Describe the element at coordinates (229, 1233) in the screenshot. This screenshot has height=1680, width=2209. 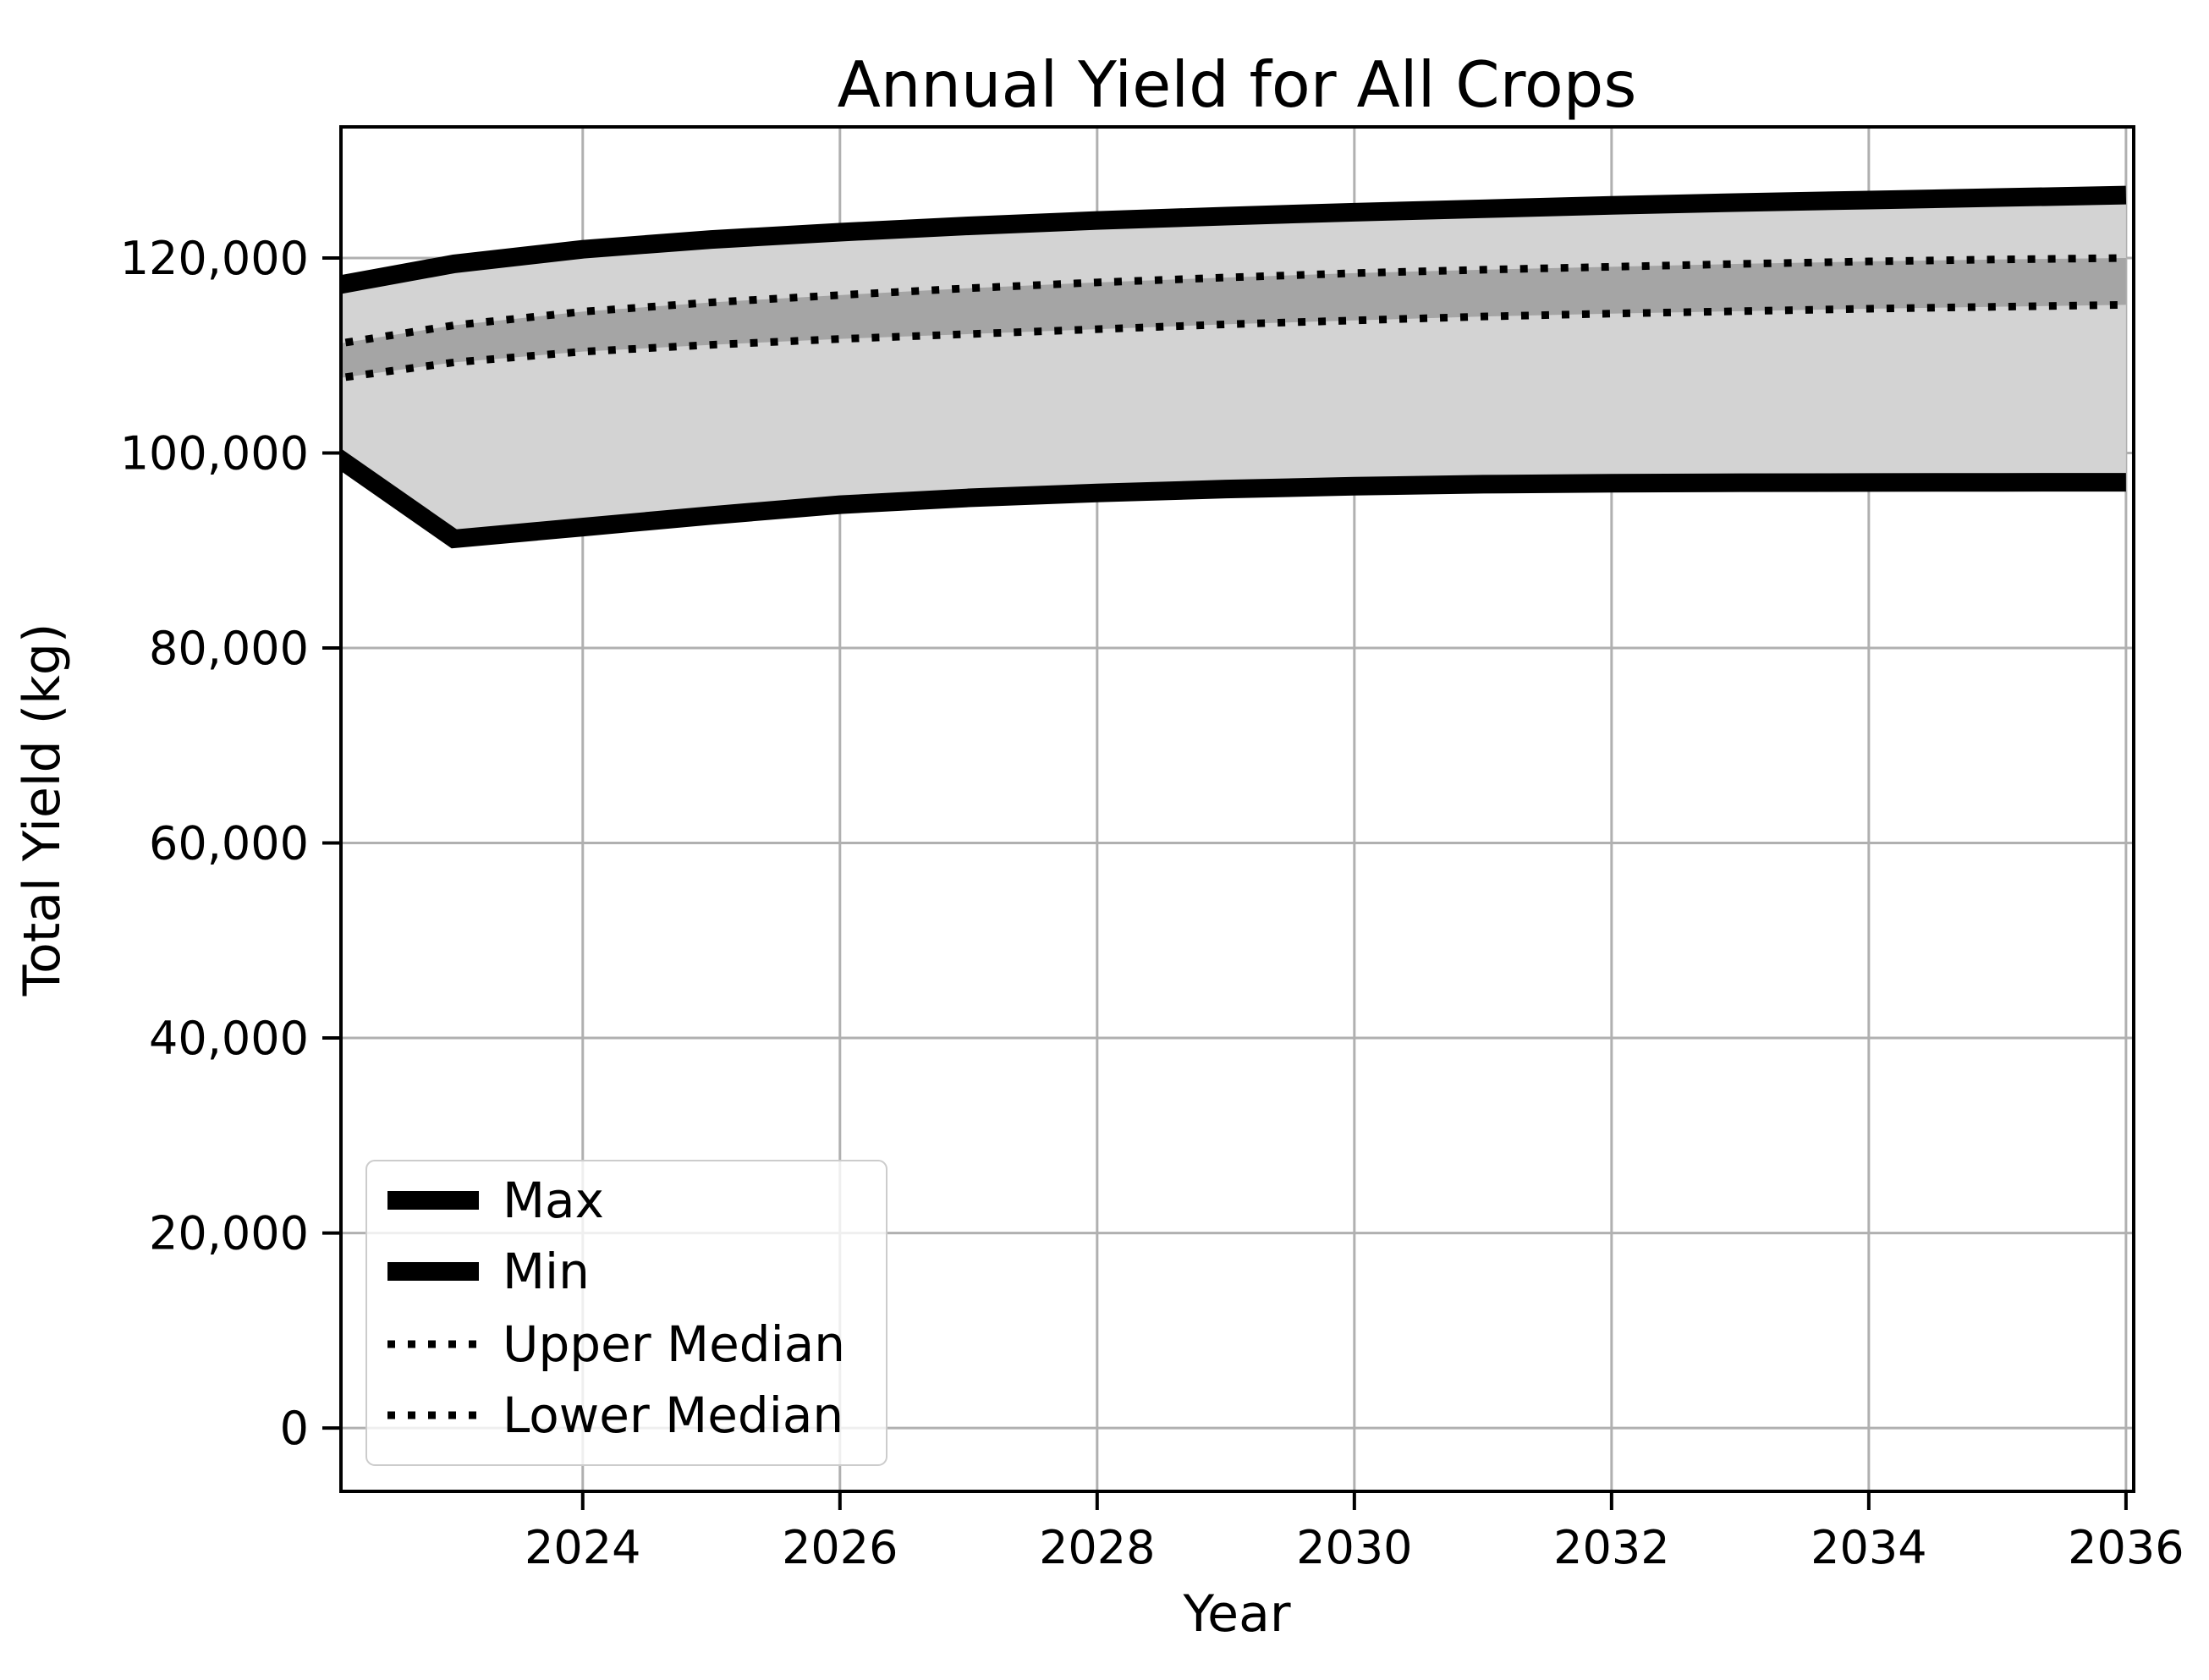
I see `y-tick-label-20000: 20,000` at that location.